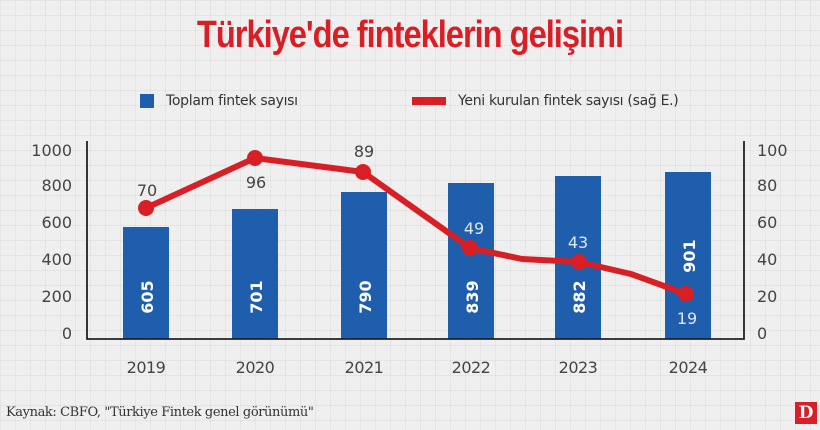 The image size is (820, 430). I want to click on left-axis-tick: 1000, so click(51, 150).